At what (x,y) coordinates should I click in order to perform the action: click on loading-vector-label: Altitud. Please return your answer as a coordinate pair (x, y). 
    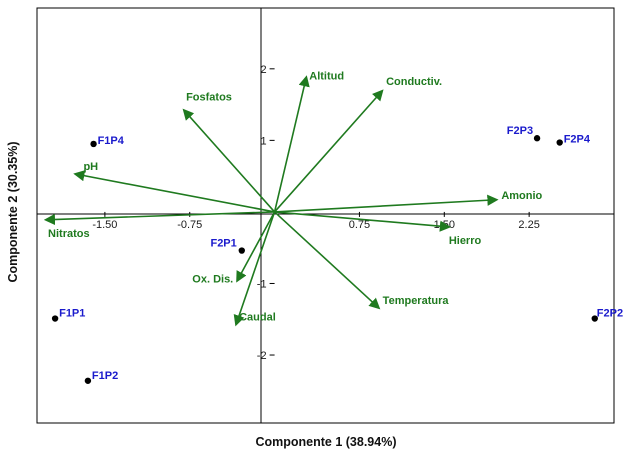
    Looking at the image, I should click on (326, 76).